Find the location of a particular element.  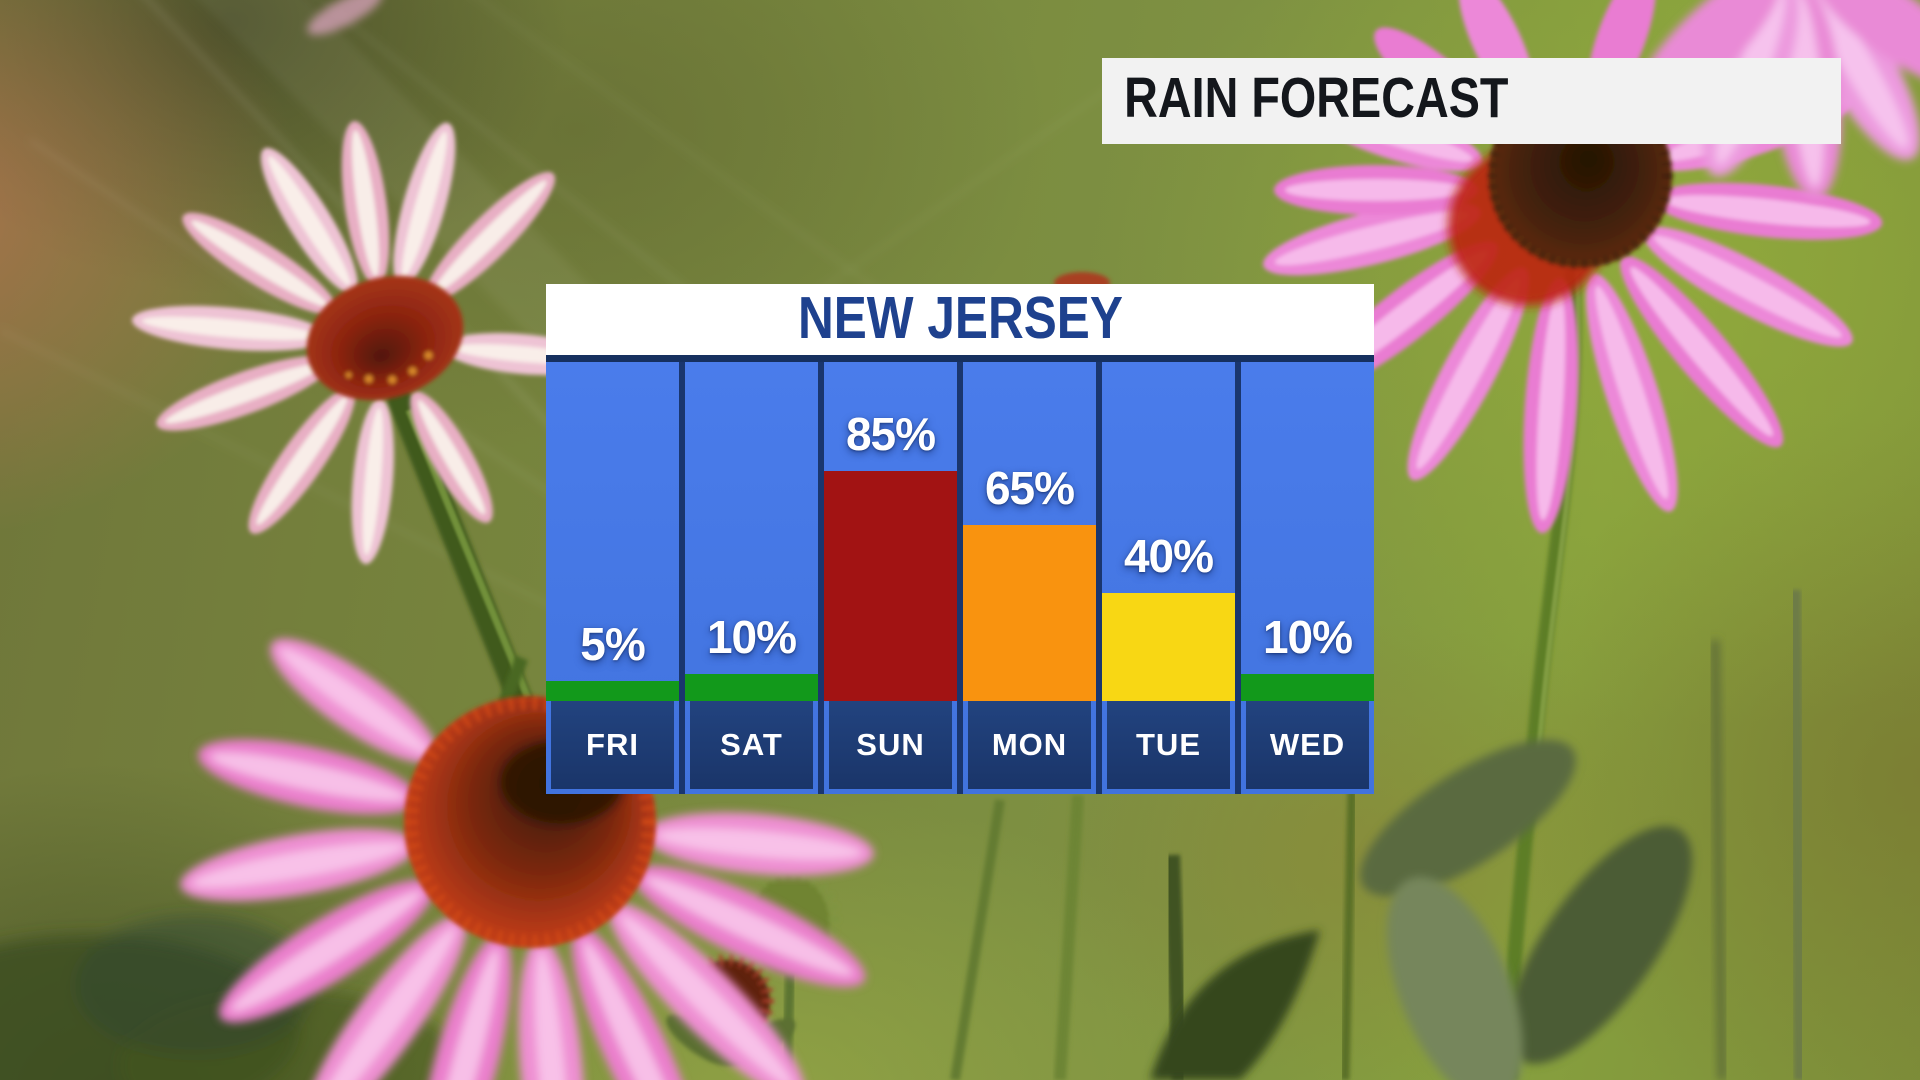

rain-chance-label: 85% is located at coordinates (890, 434).